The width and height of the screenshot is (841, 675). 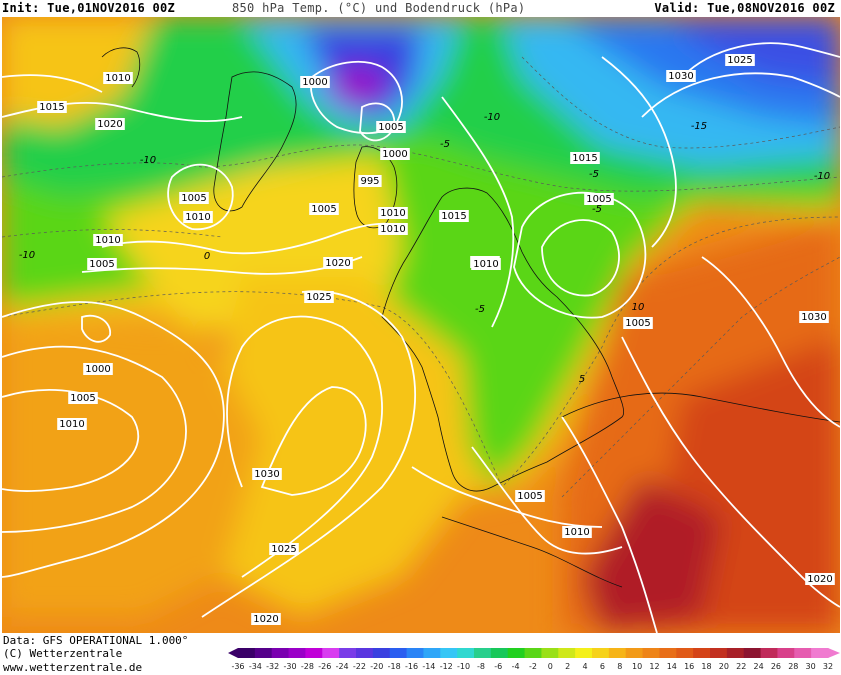 I want to click on scale-tick-label: 0, so click(x=550, y=666).